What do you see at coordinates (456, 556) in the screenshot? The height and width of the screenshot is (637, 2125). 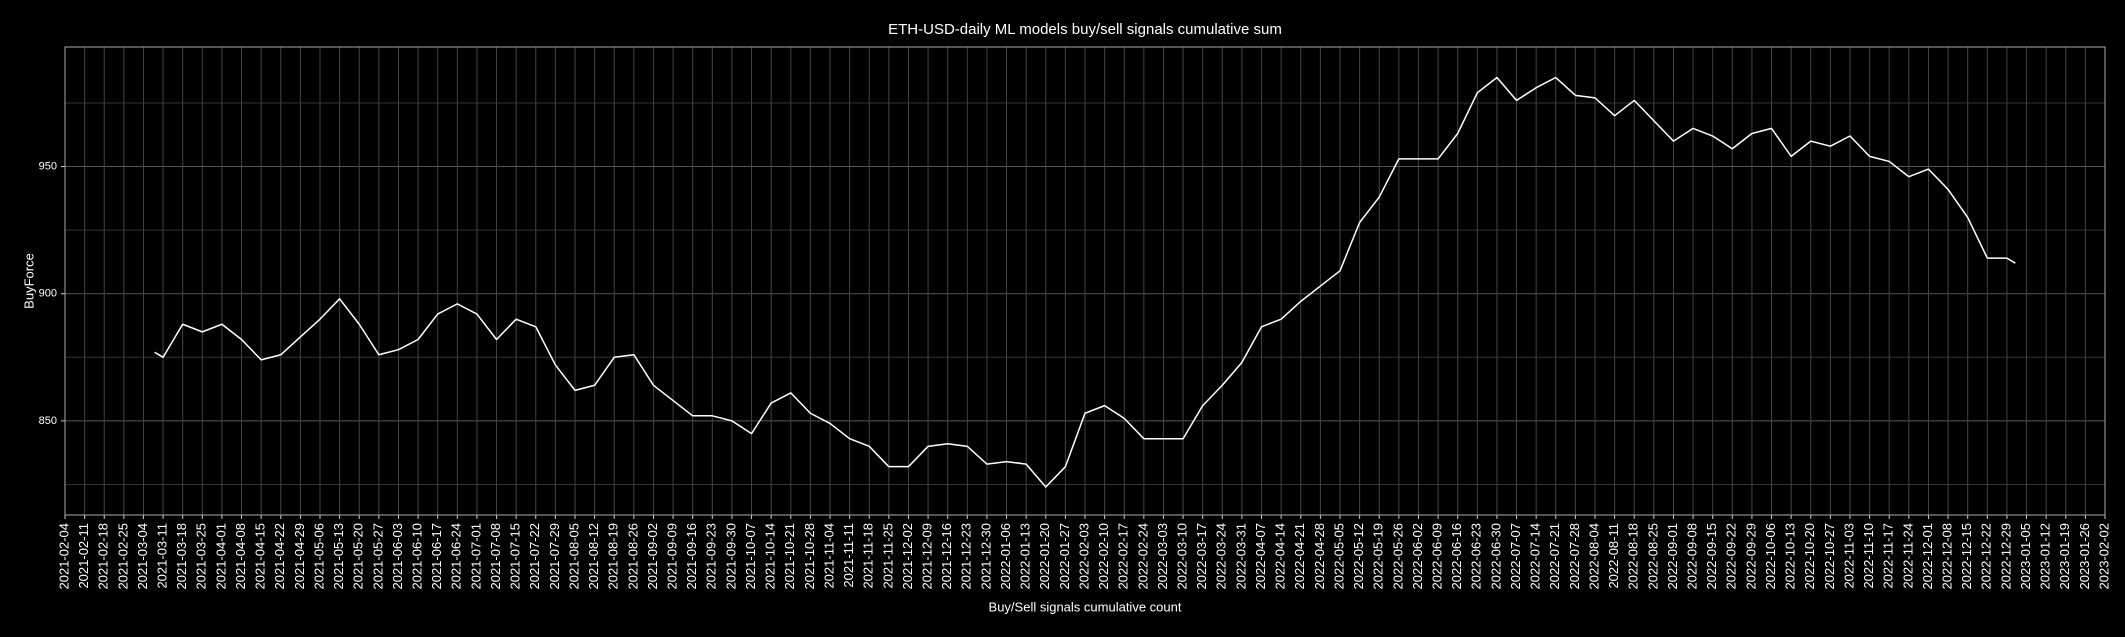 I see `x-tick-label: 2021-06-24` at bounding box center [456, 556].